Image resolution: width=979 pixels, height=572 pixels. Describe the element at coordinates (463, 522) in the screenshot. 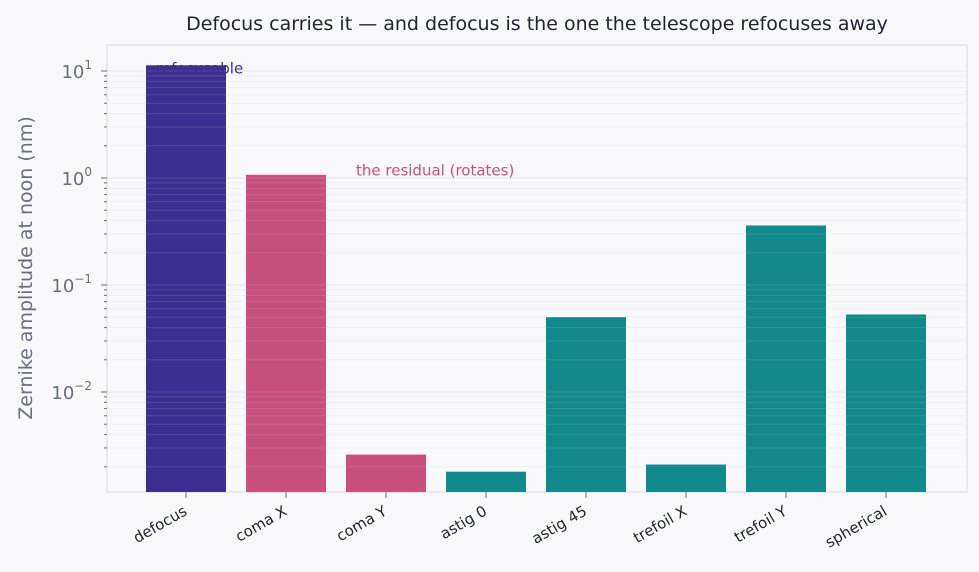

I see `x-tick-label: astig 0` at that location.